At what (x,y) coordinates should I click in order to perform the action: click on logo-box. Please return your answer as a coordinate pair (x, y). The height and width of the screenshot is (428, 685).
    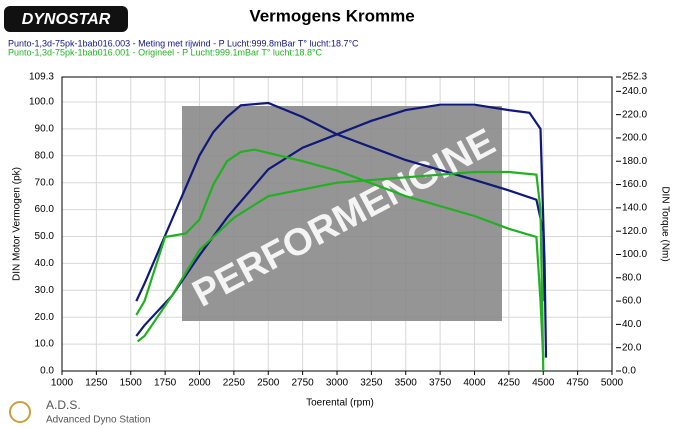
    Looking at the image, I should click on (66, 19).